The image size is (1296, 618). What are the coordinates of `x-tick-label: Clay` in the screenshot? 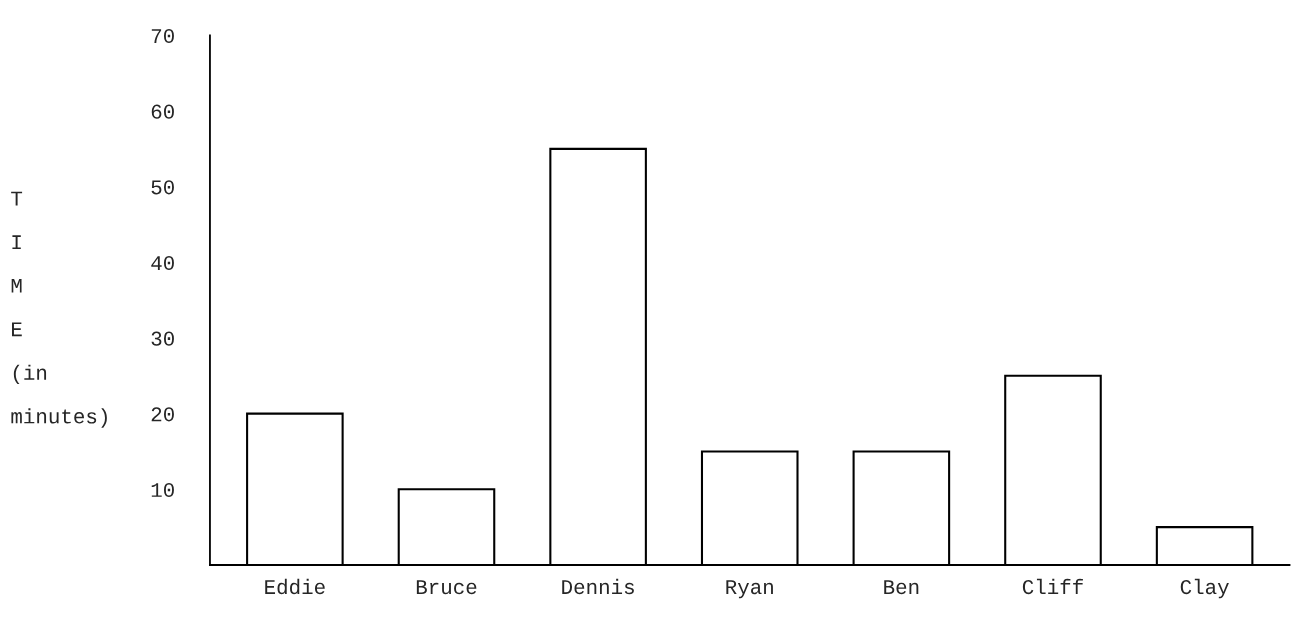 It's located at (1204, 588).